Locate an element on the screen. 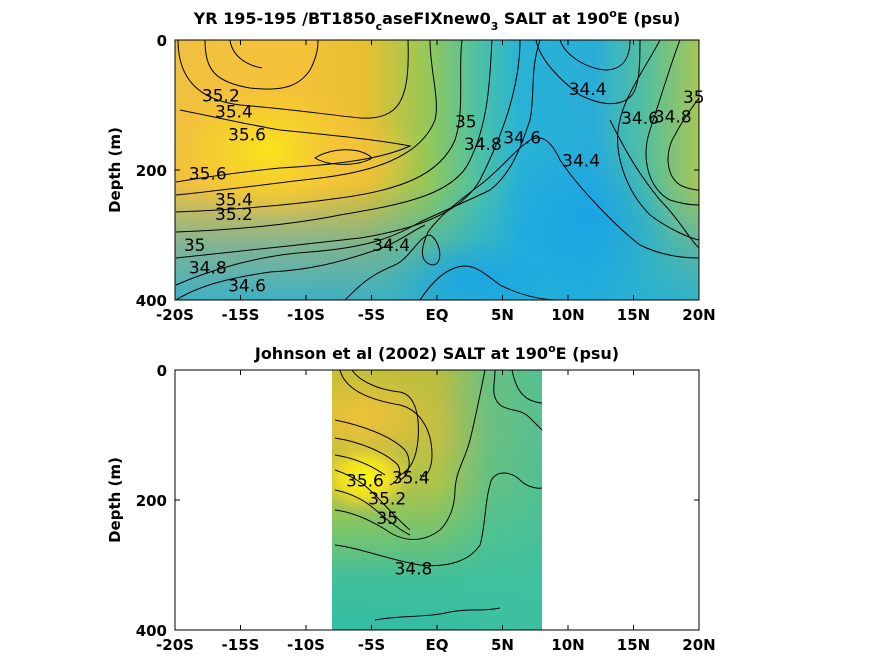  salinity-field-observed is located at coordinates (437, 500).